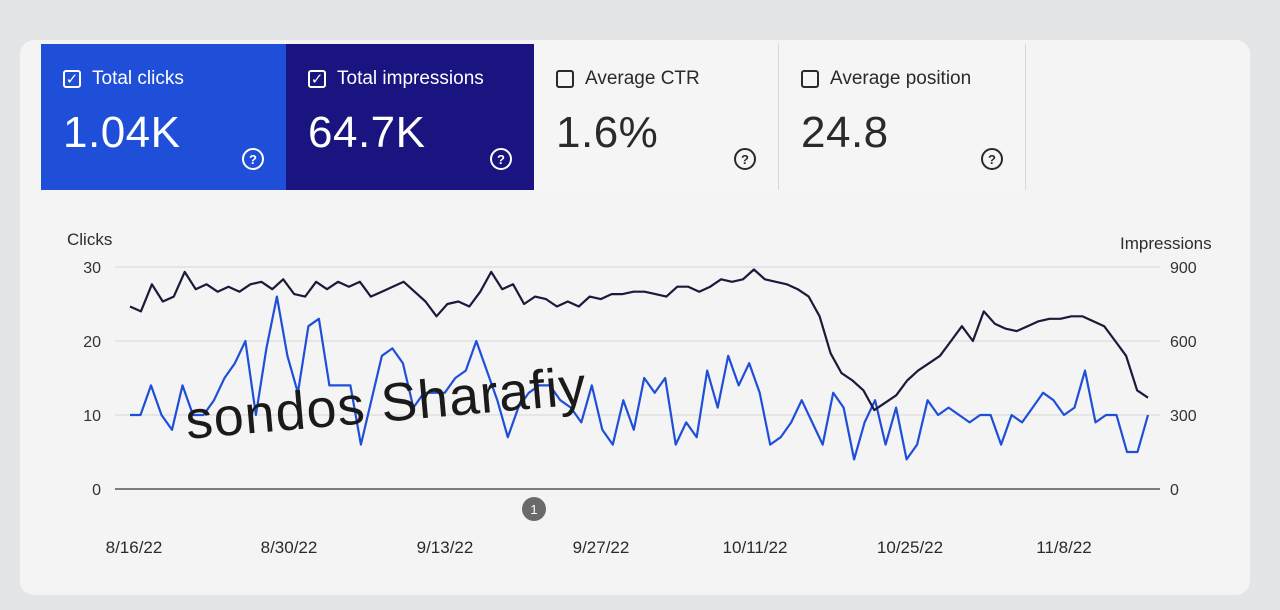 This screenshot has height=610, width=1280. Describe the element at coordinates (367, 132) in the screenshot. I see `card-value: 64.7K` at that location.